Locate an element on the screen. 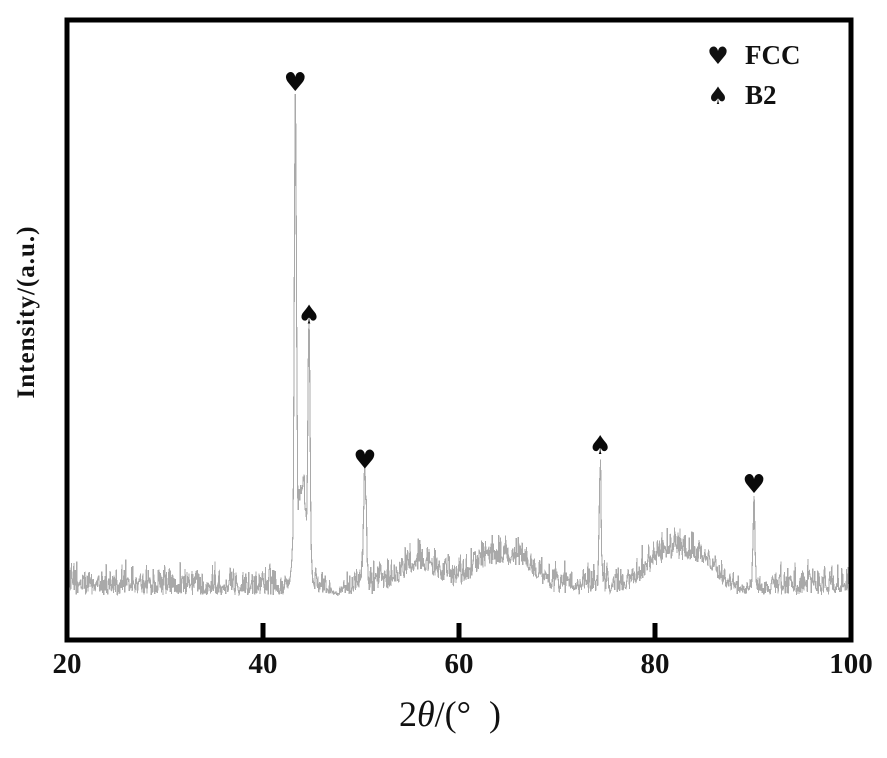  x-tick-label-100: 100 is located at coordinates (851, 664).